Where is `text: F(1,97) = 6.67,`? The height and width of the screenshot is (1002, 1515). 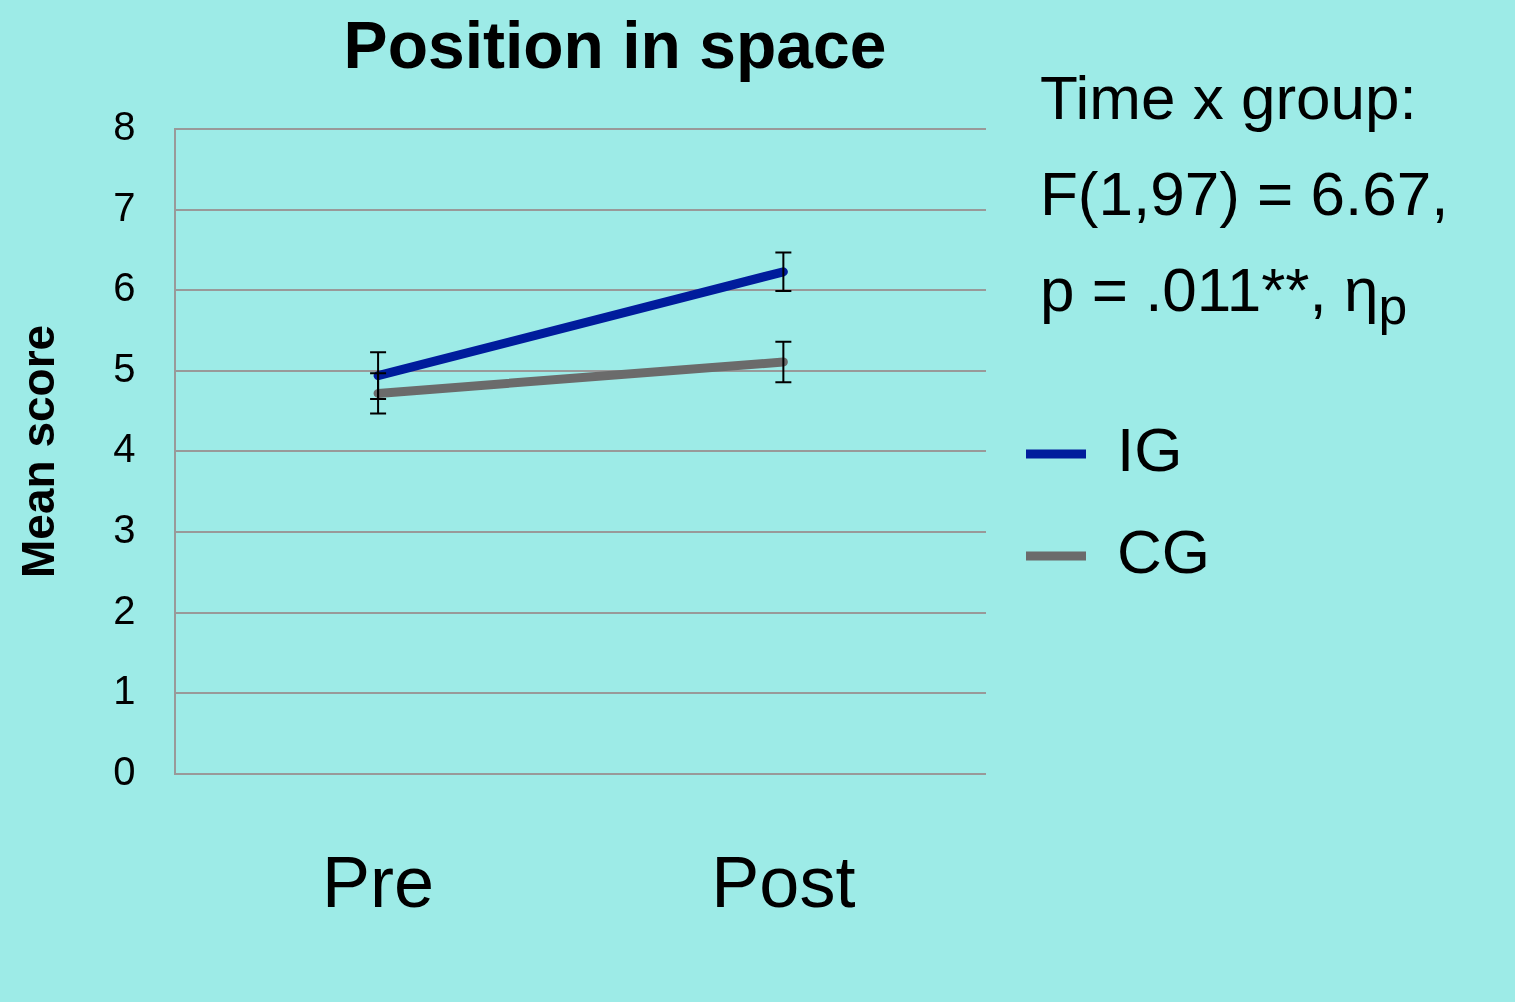 text: F(1,97) = 6.67, is located at coordinates (1244, 194).